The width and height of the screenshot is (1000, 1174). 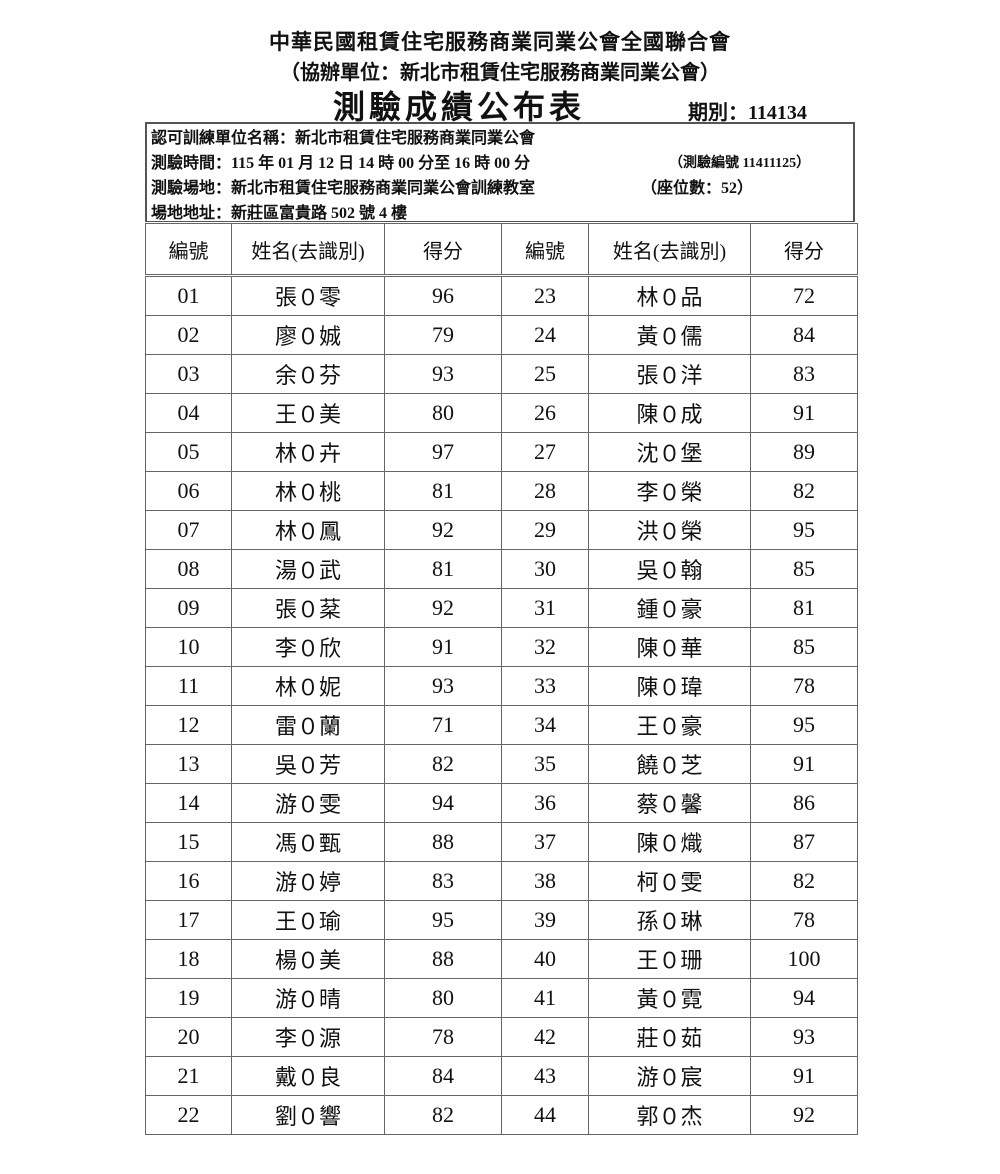 I want to click on right-name-cell: 吳０翰, so click(x=669, y=569).